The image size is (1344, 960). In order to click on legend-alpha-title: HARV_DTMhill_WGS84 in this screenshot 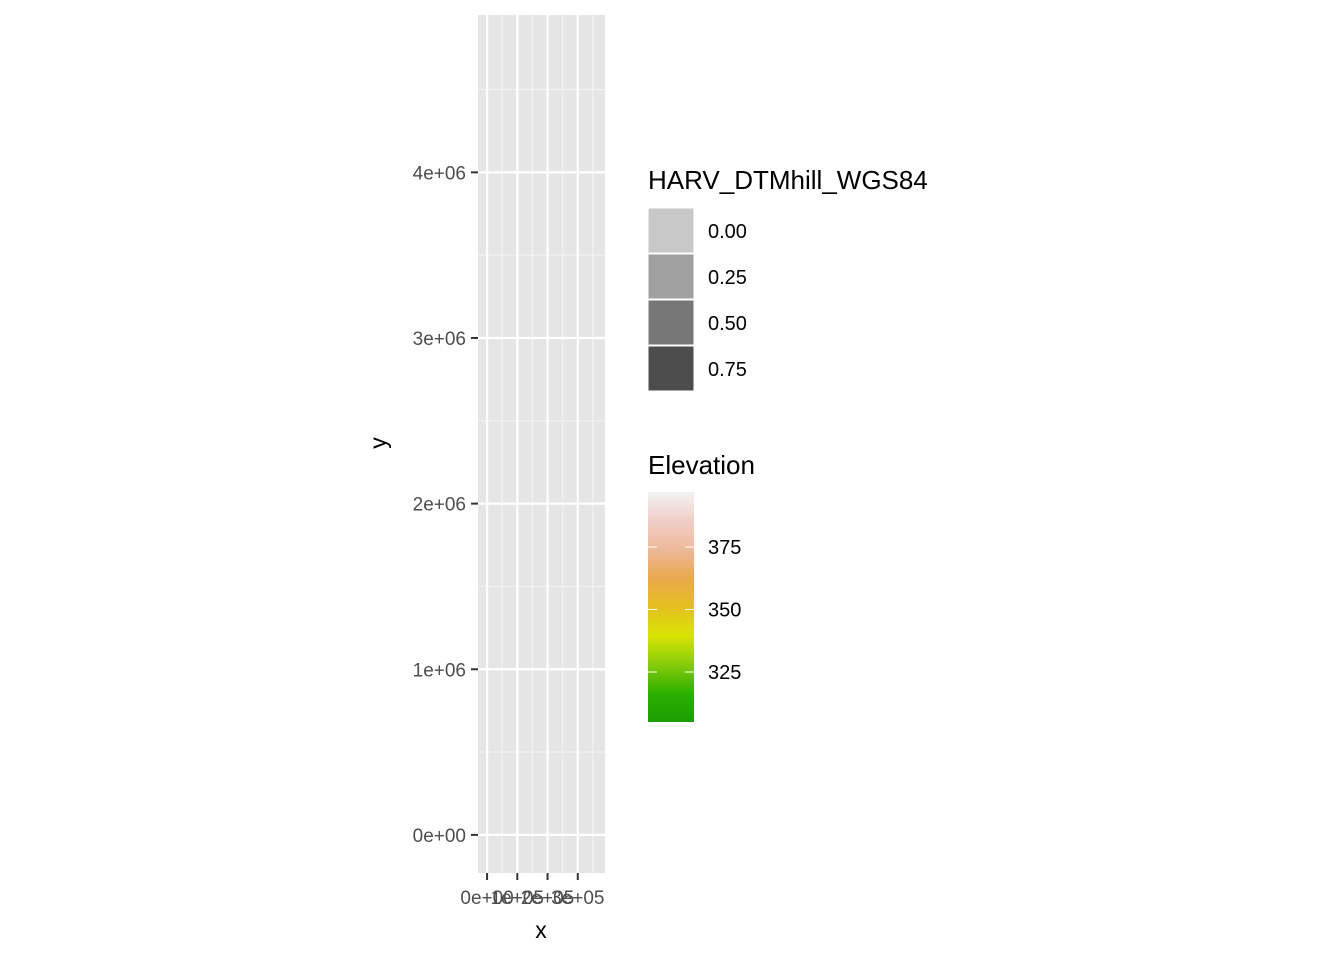, I will do `click(788, 180)`.